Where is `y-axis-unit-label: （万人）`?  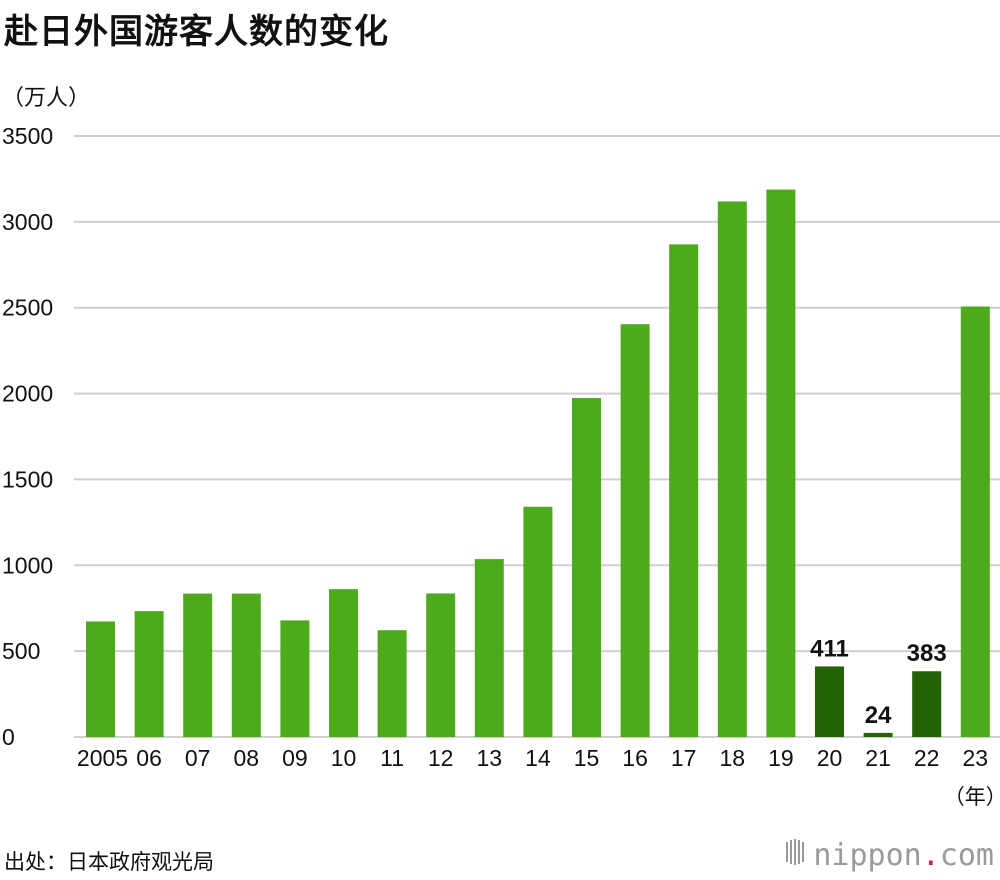 y-axis-unit-label: （万人） is located at coordinates (46, 98).